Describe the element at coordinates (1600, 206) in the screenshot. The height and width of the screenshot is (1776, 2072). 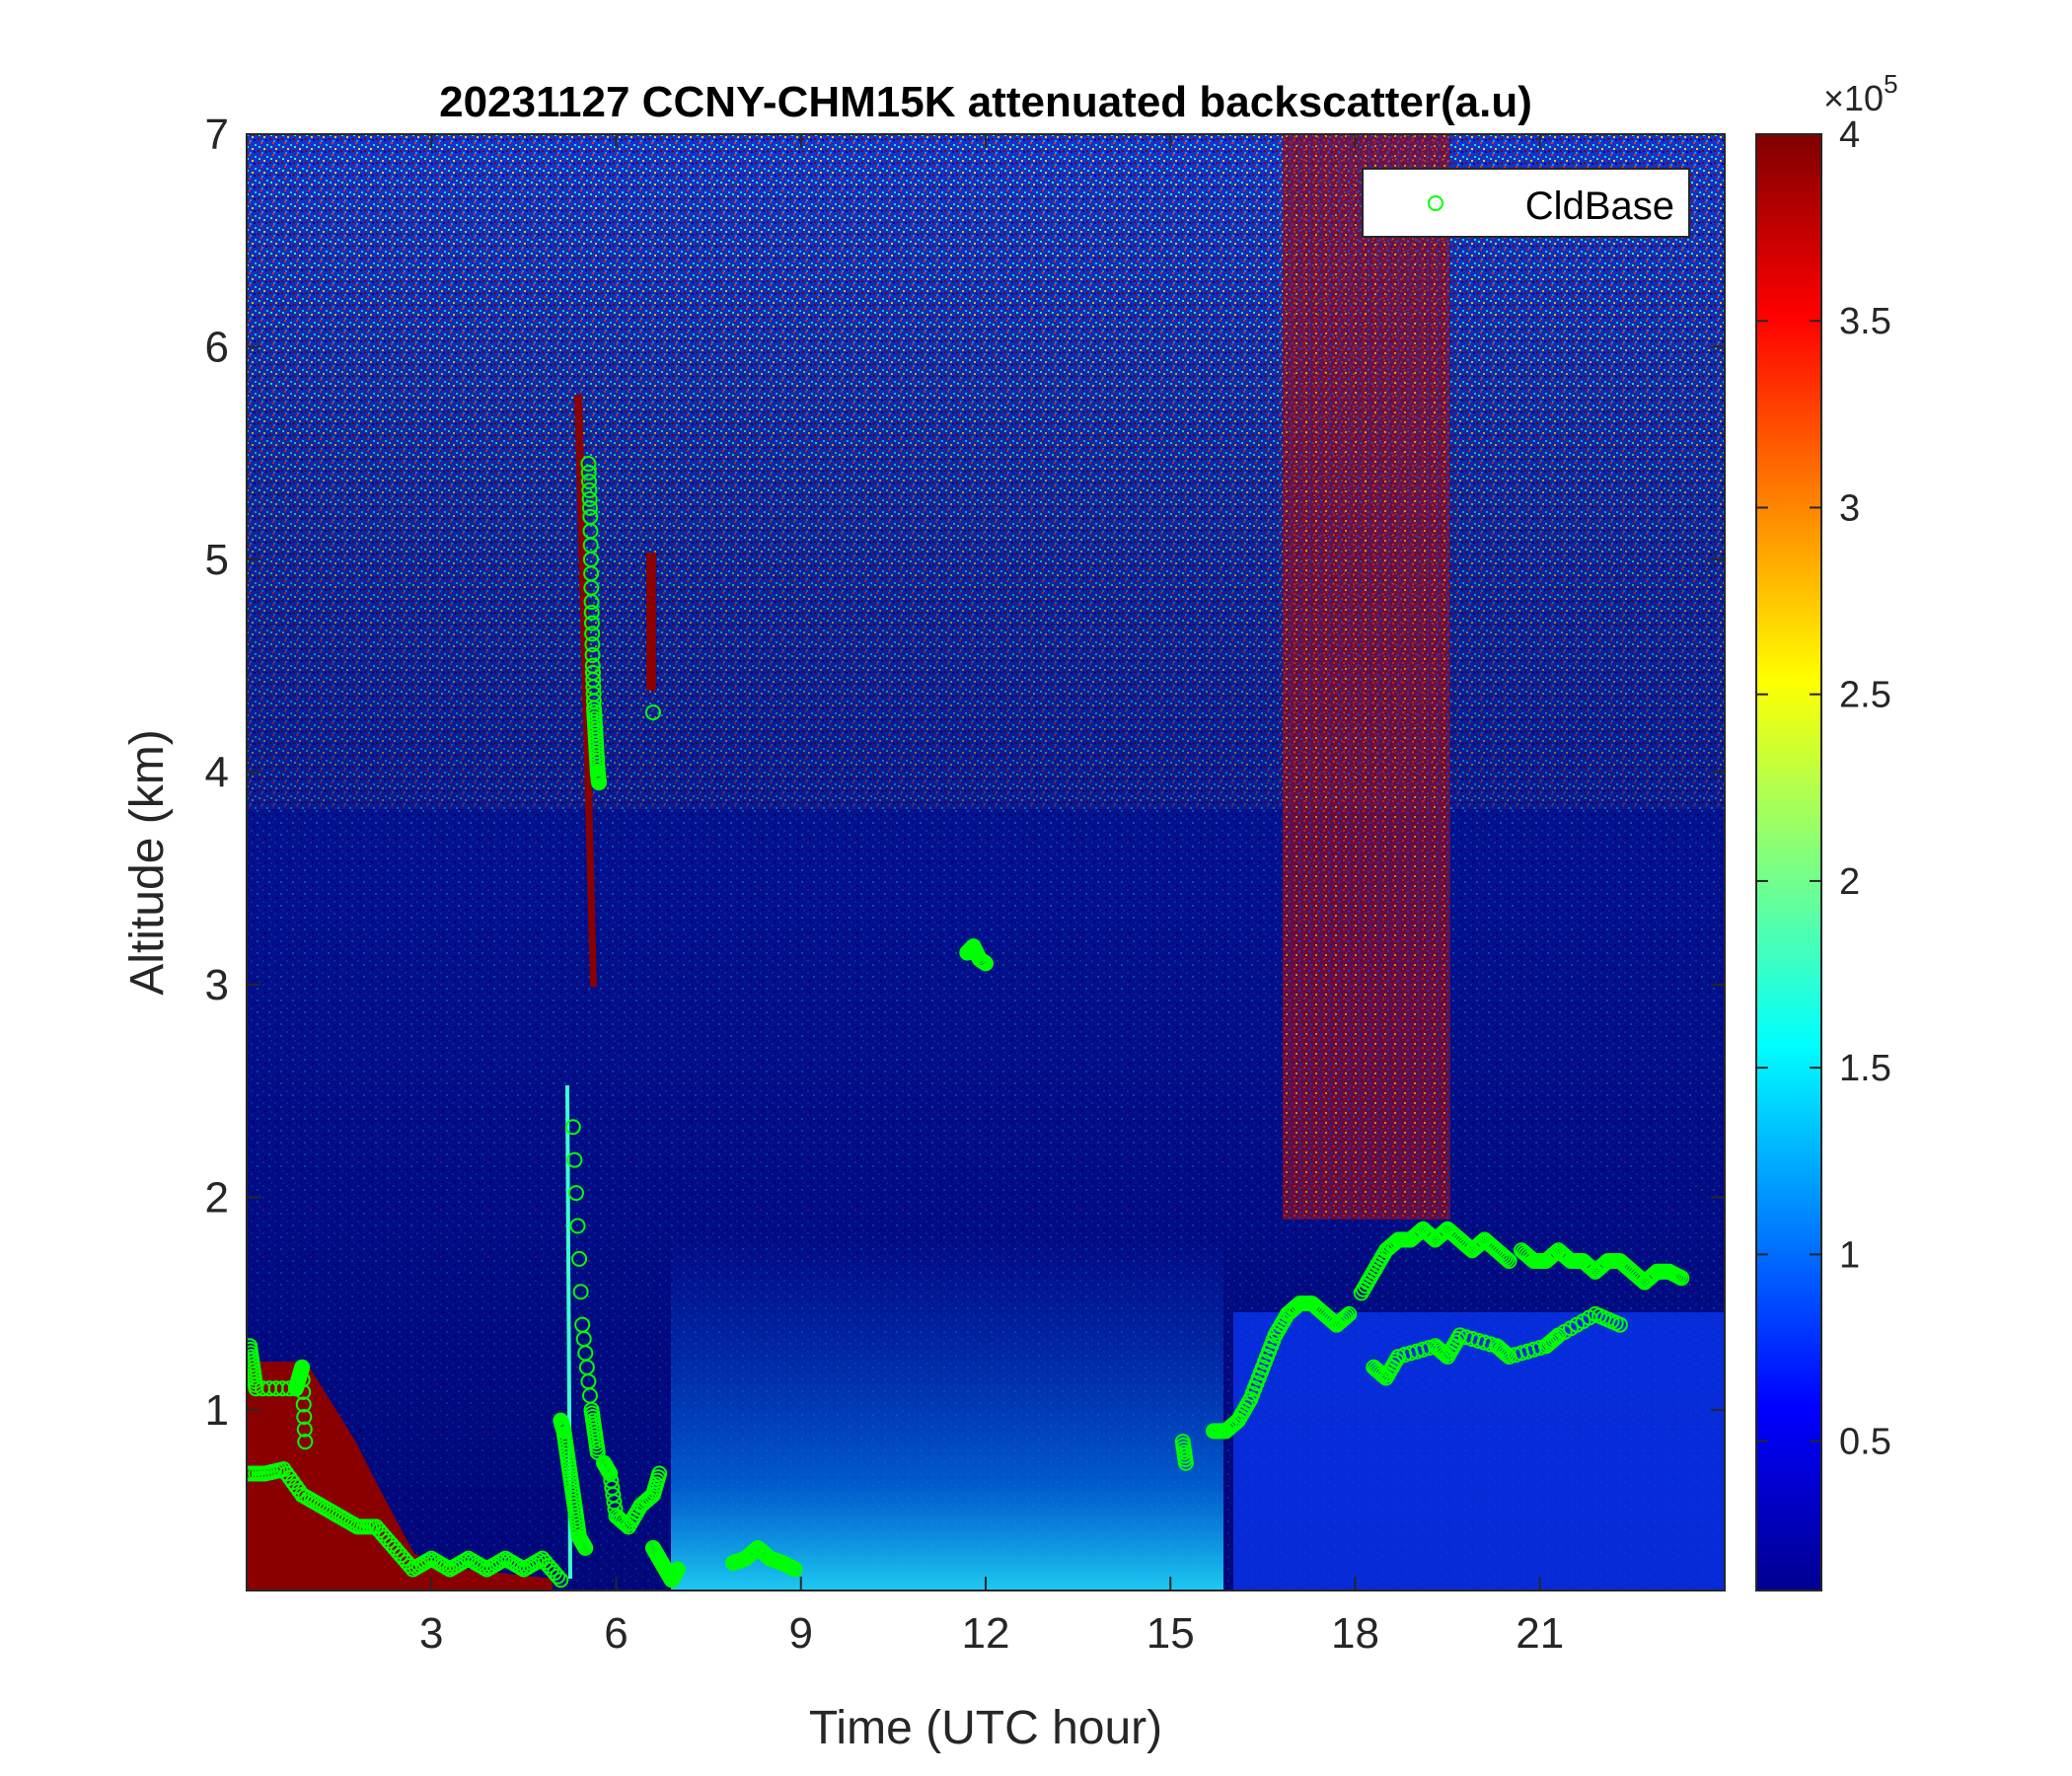
I see `legend-entry-cldbase: CldBase` at that location.